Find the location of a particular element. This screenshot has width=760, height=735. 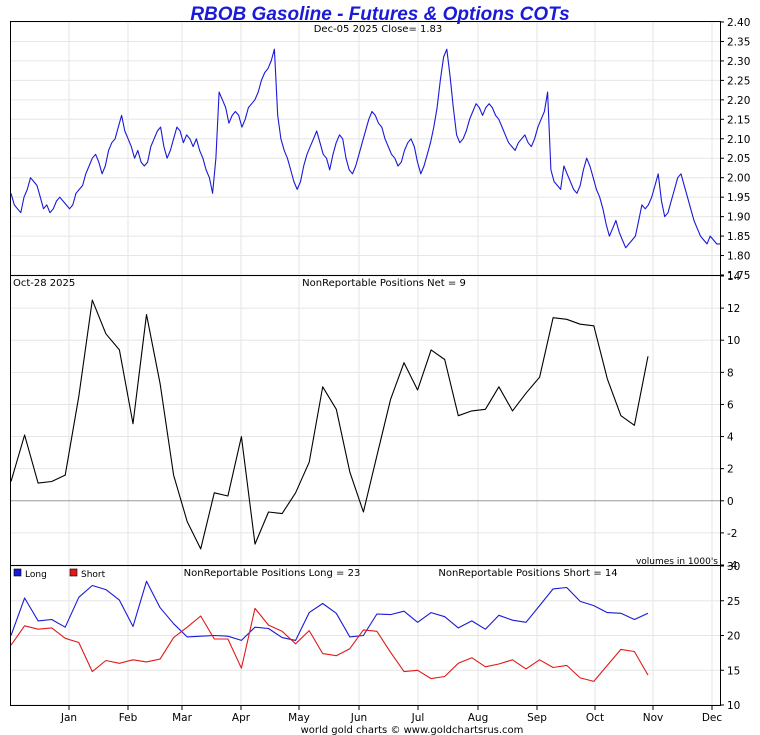

value-tick-label: 8 is located at coordinates (730, 373).